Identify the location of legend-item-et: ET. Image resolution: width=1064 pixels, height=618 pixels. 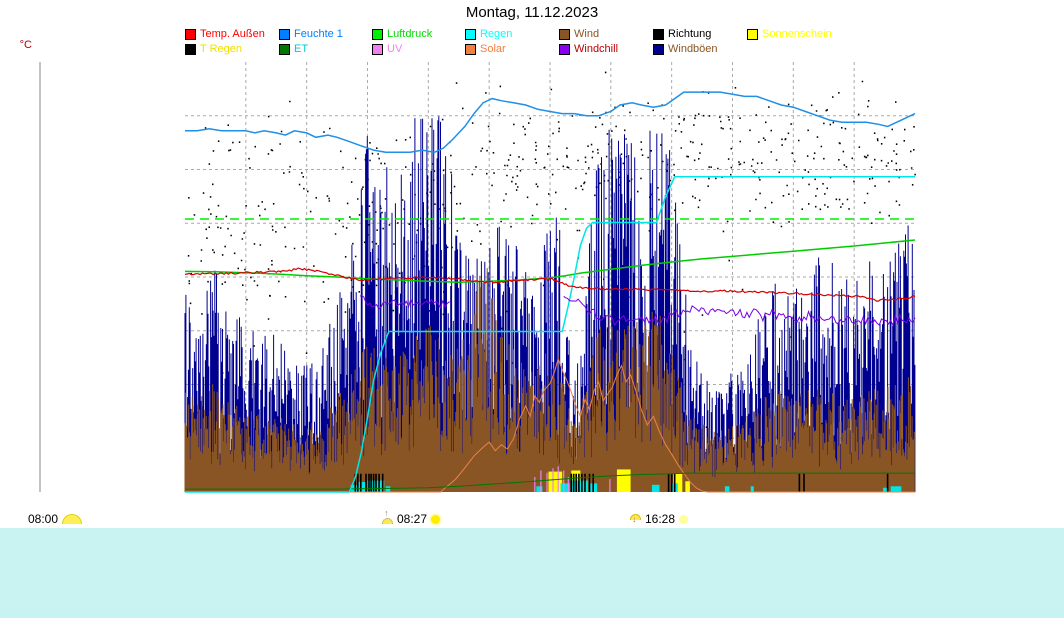
(293, 49).